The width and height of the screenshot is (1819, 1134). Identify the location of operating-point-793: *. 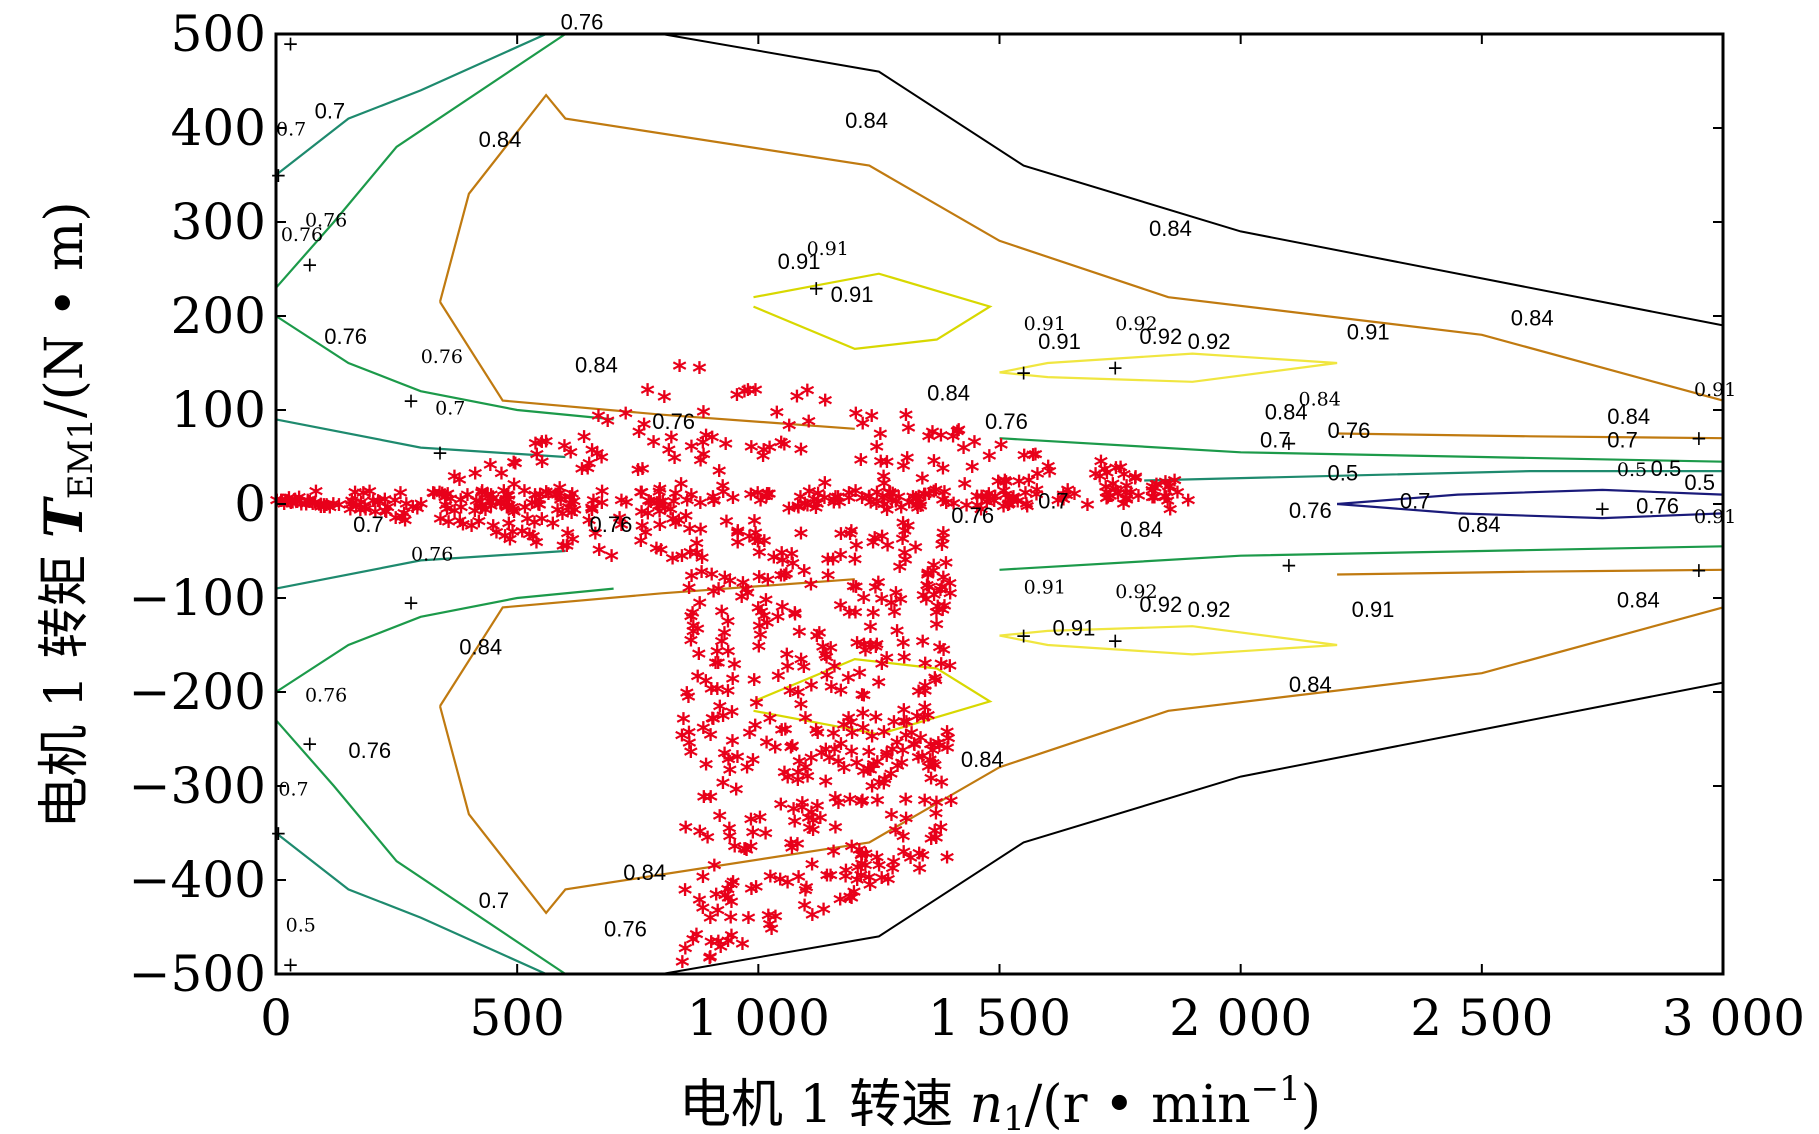
(903, 527).